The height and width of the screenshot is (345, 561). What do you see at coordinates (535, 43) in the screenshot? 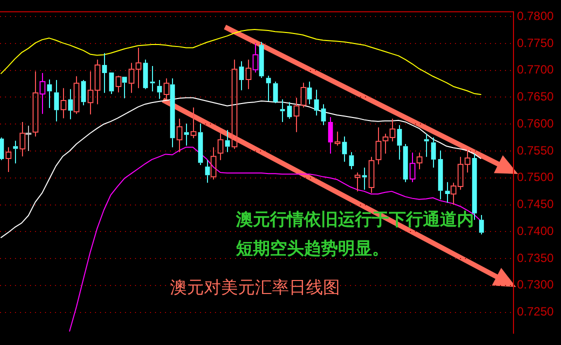
I see `y-tick-label: 0.7750` at bounding box center [535, 43].